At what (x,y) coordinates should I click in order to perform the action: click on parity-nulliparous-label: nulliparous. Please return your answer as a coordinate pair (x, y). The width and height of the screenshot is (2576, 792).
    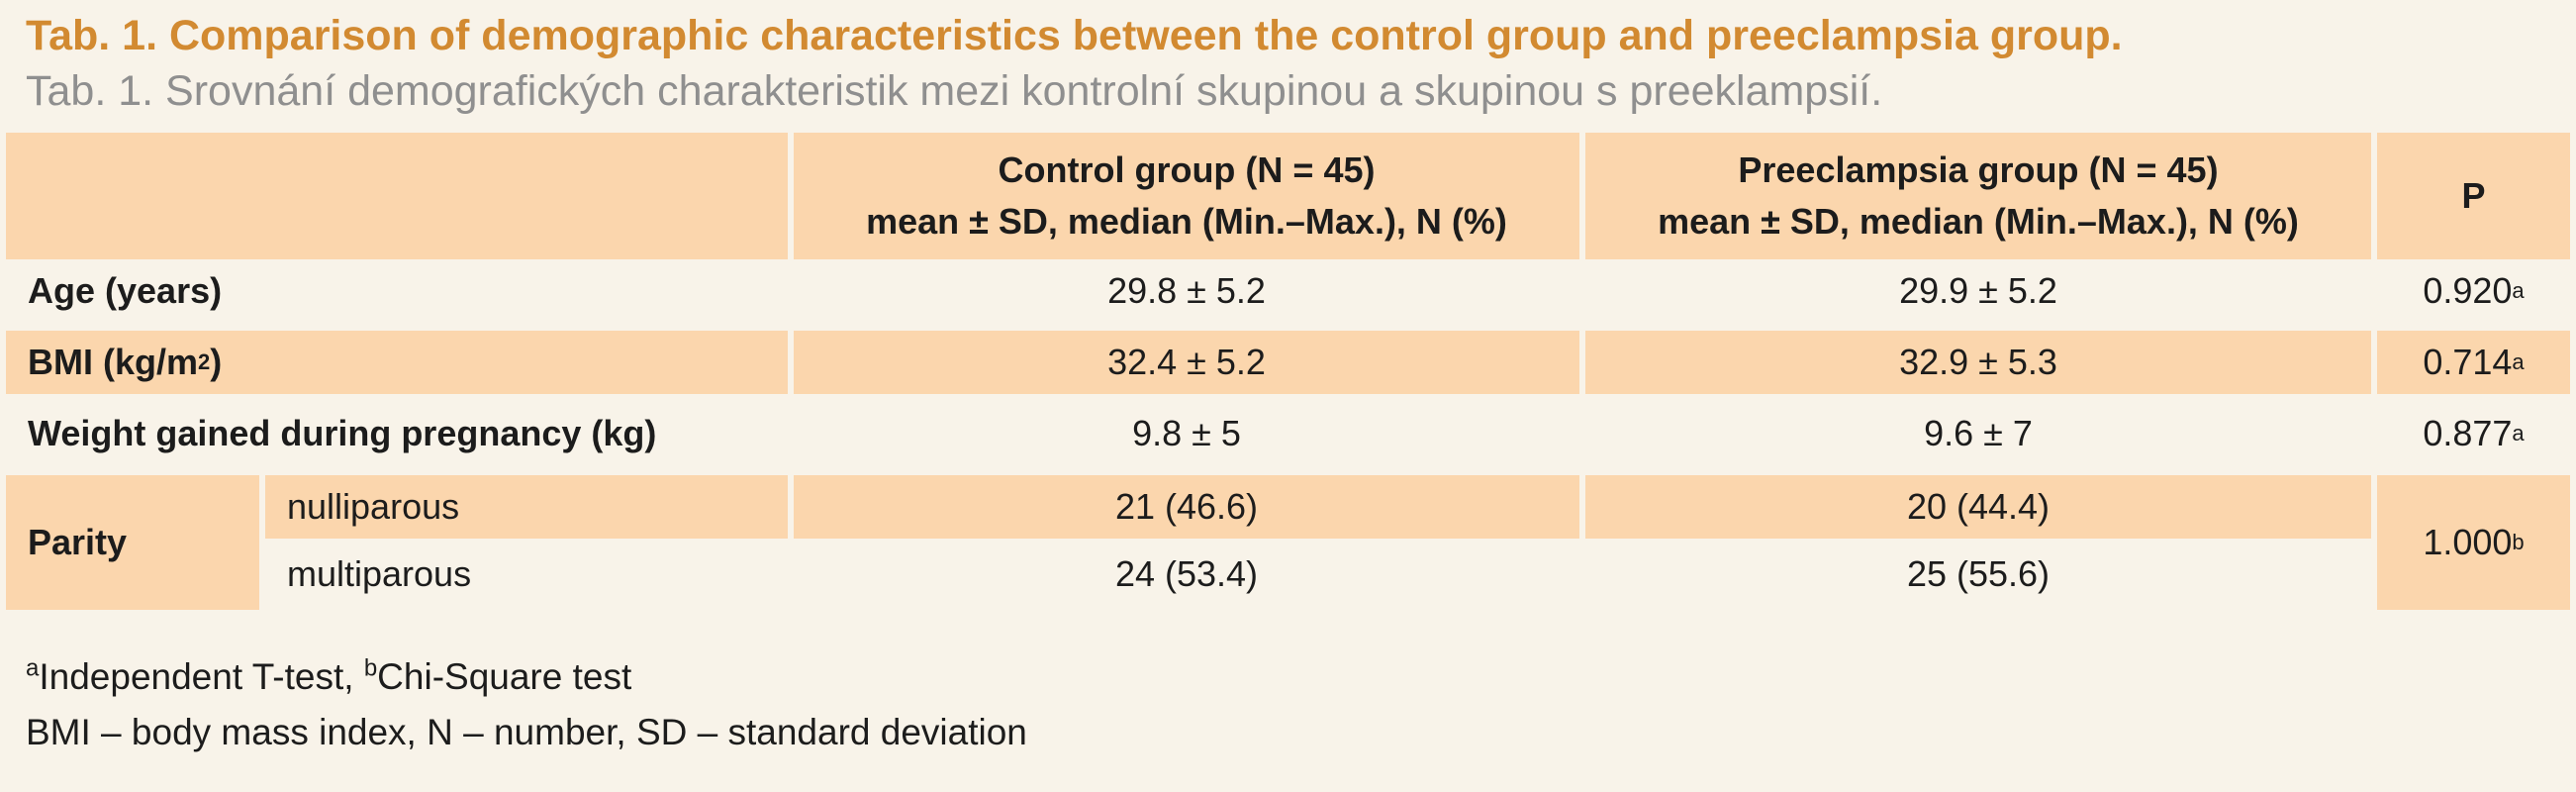
    Looking at the image, I should click on (526, 507).